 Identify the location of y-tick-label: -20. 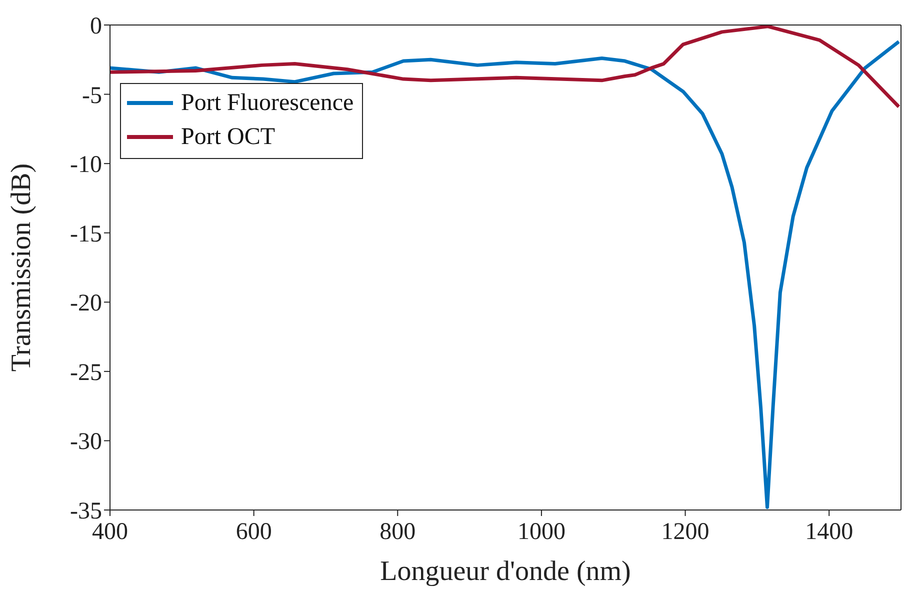
(86, 303).